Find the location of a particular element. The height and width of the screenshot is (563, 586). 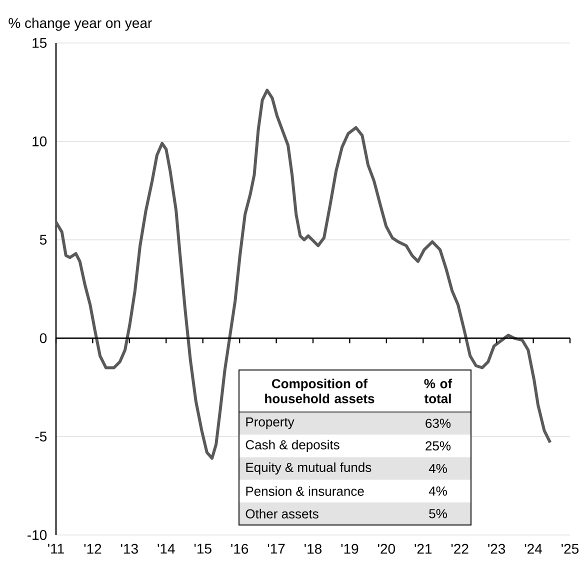

annotation: Cash & deposits is located at coordinates (293, 446).